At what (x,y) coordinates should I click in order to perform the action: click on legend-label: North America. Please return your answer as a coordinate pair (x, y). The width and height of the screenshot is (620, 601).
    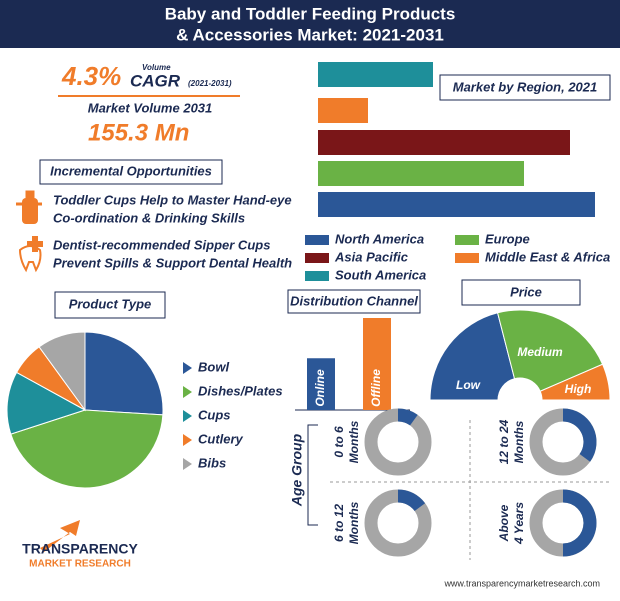
    Looking at the image, I should click on (379, 238).